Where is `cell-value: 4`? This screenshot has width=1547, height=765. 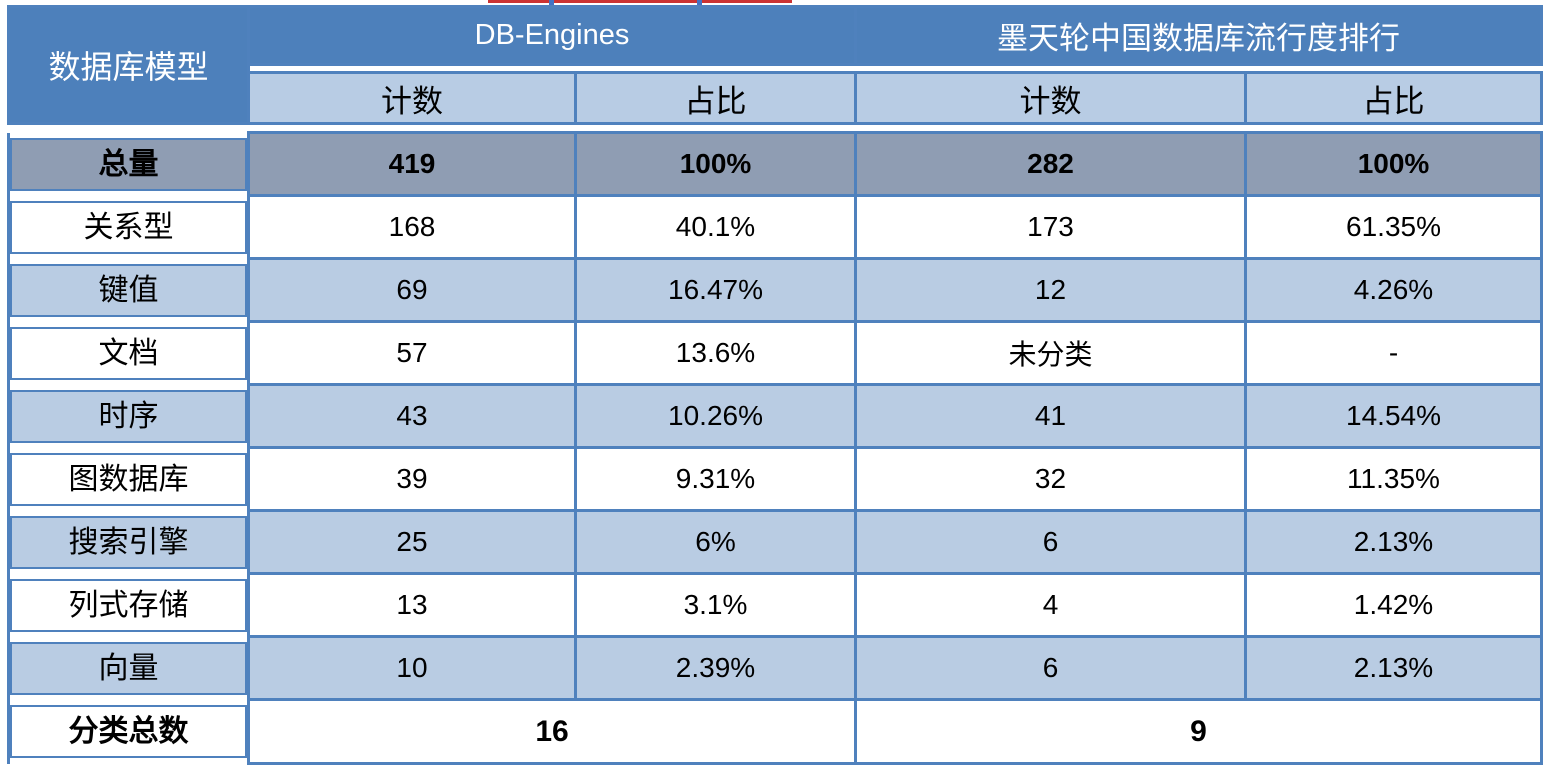 cell-value: 4 is located at coordinates (1050, 605).